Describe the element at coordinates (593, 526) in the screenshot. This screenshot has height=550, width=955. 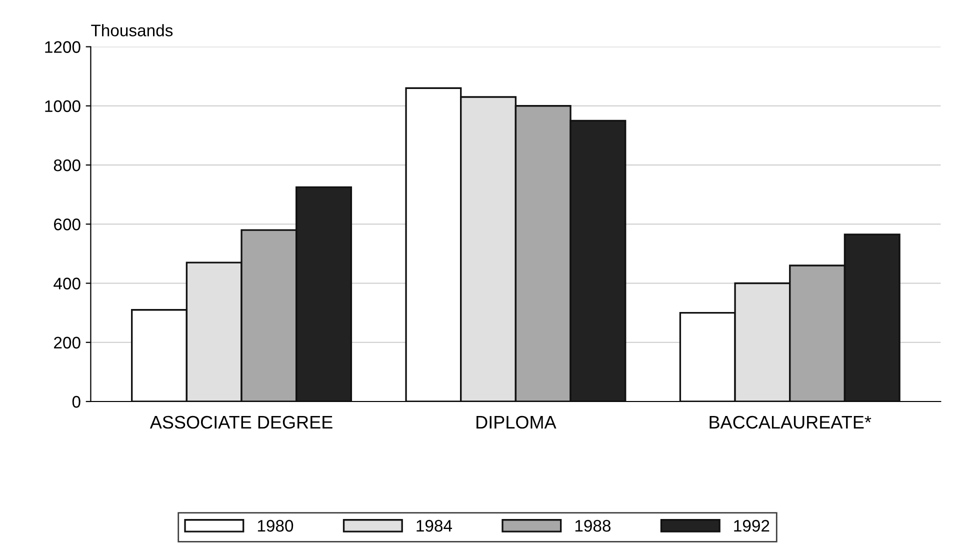
I see `legend-label: 1988` at that location.